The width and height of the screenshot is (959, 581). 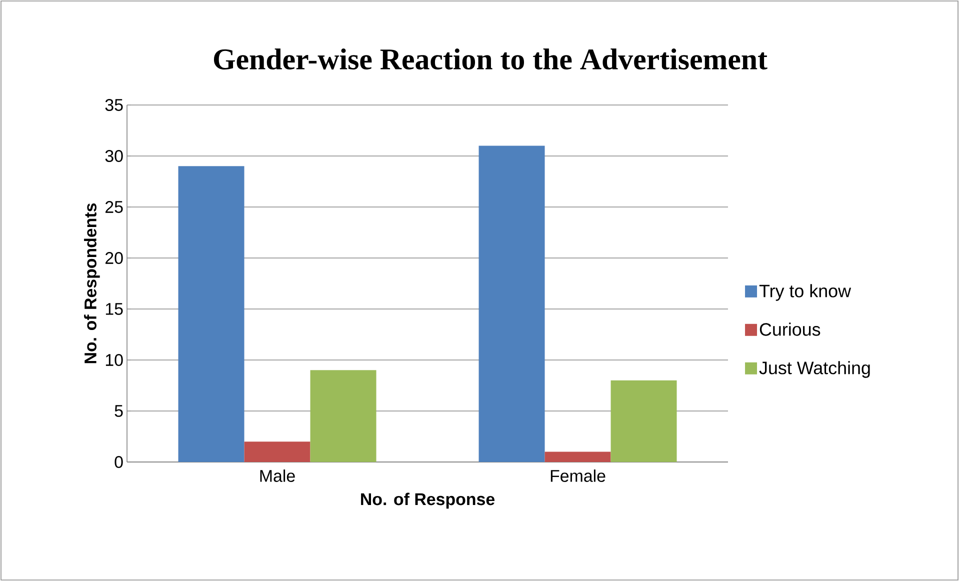 What do you see at coordinates (92, 283) in the screenshot?
I see `y-axis-title: No. of Respondents` at bounding box center [92, 283].